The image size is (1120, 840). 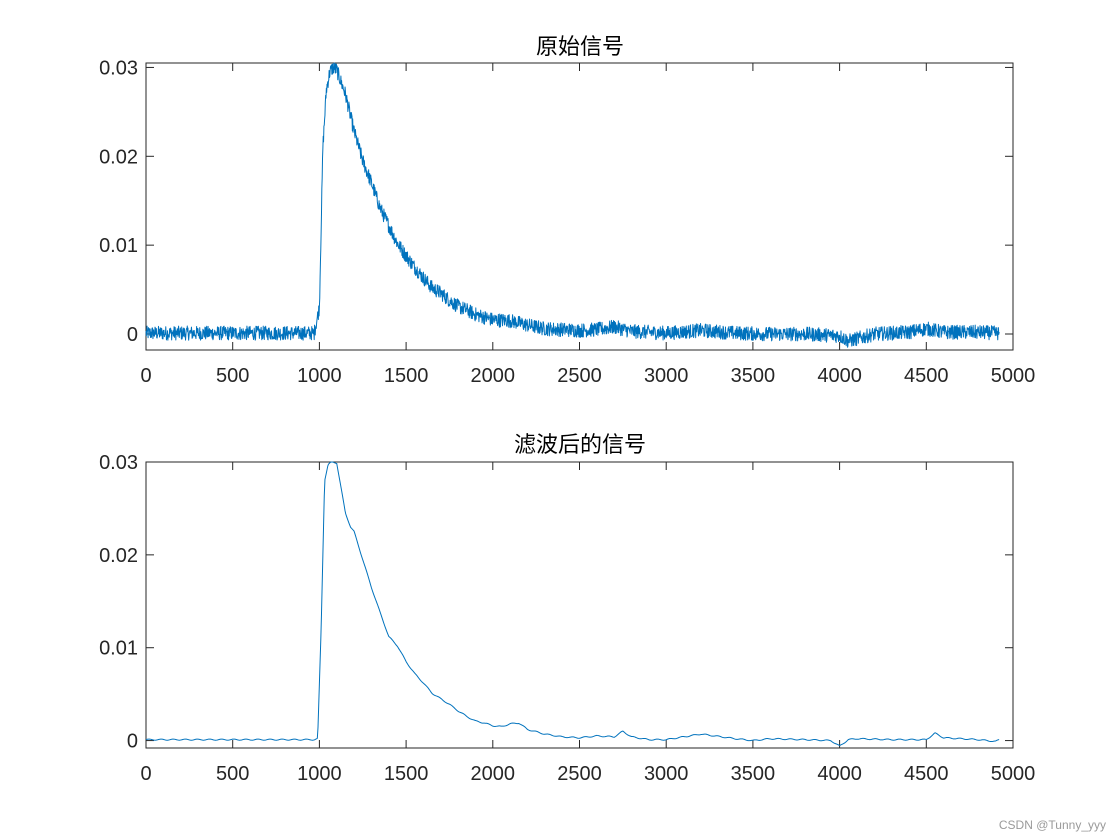 I want to click on watermark: CSDN @Tunny_yyy, so click(x=1052, y=825).